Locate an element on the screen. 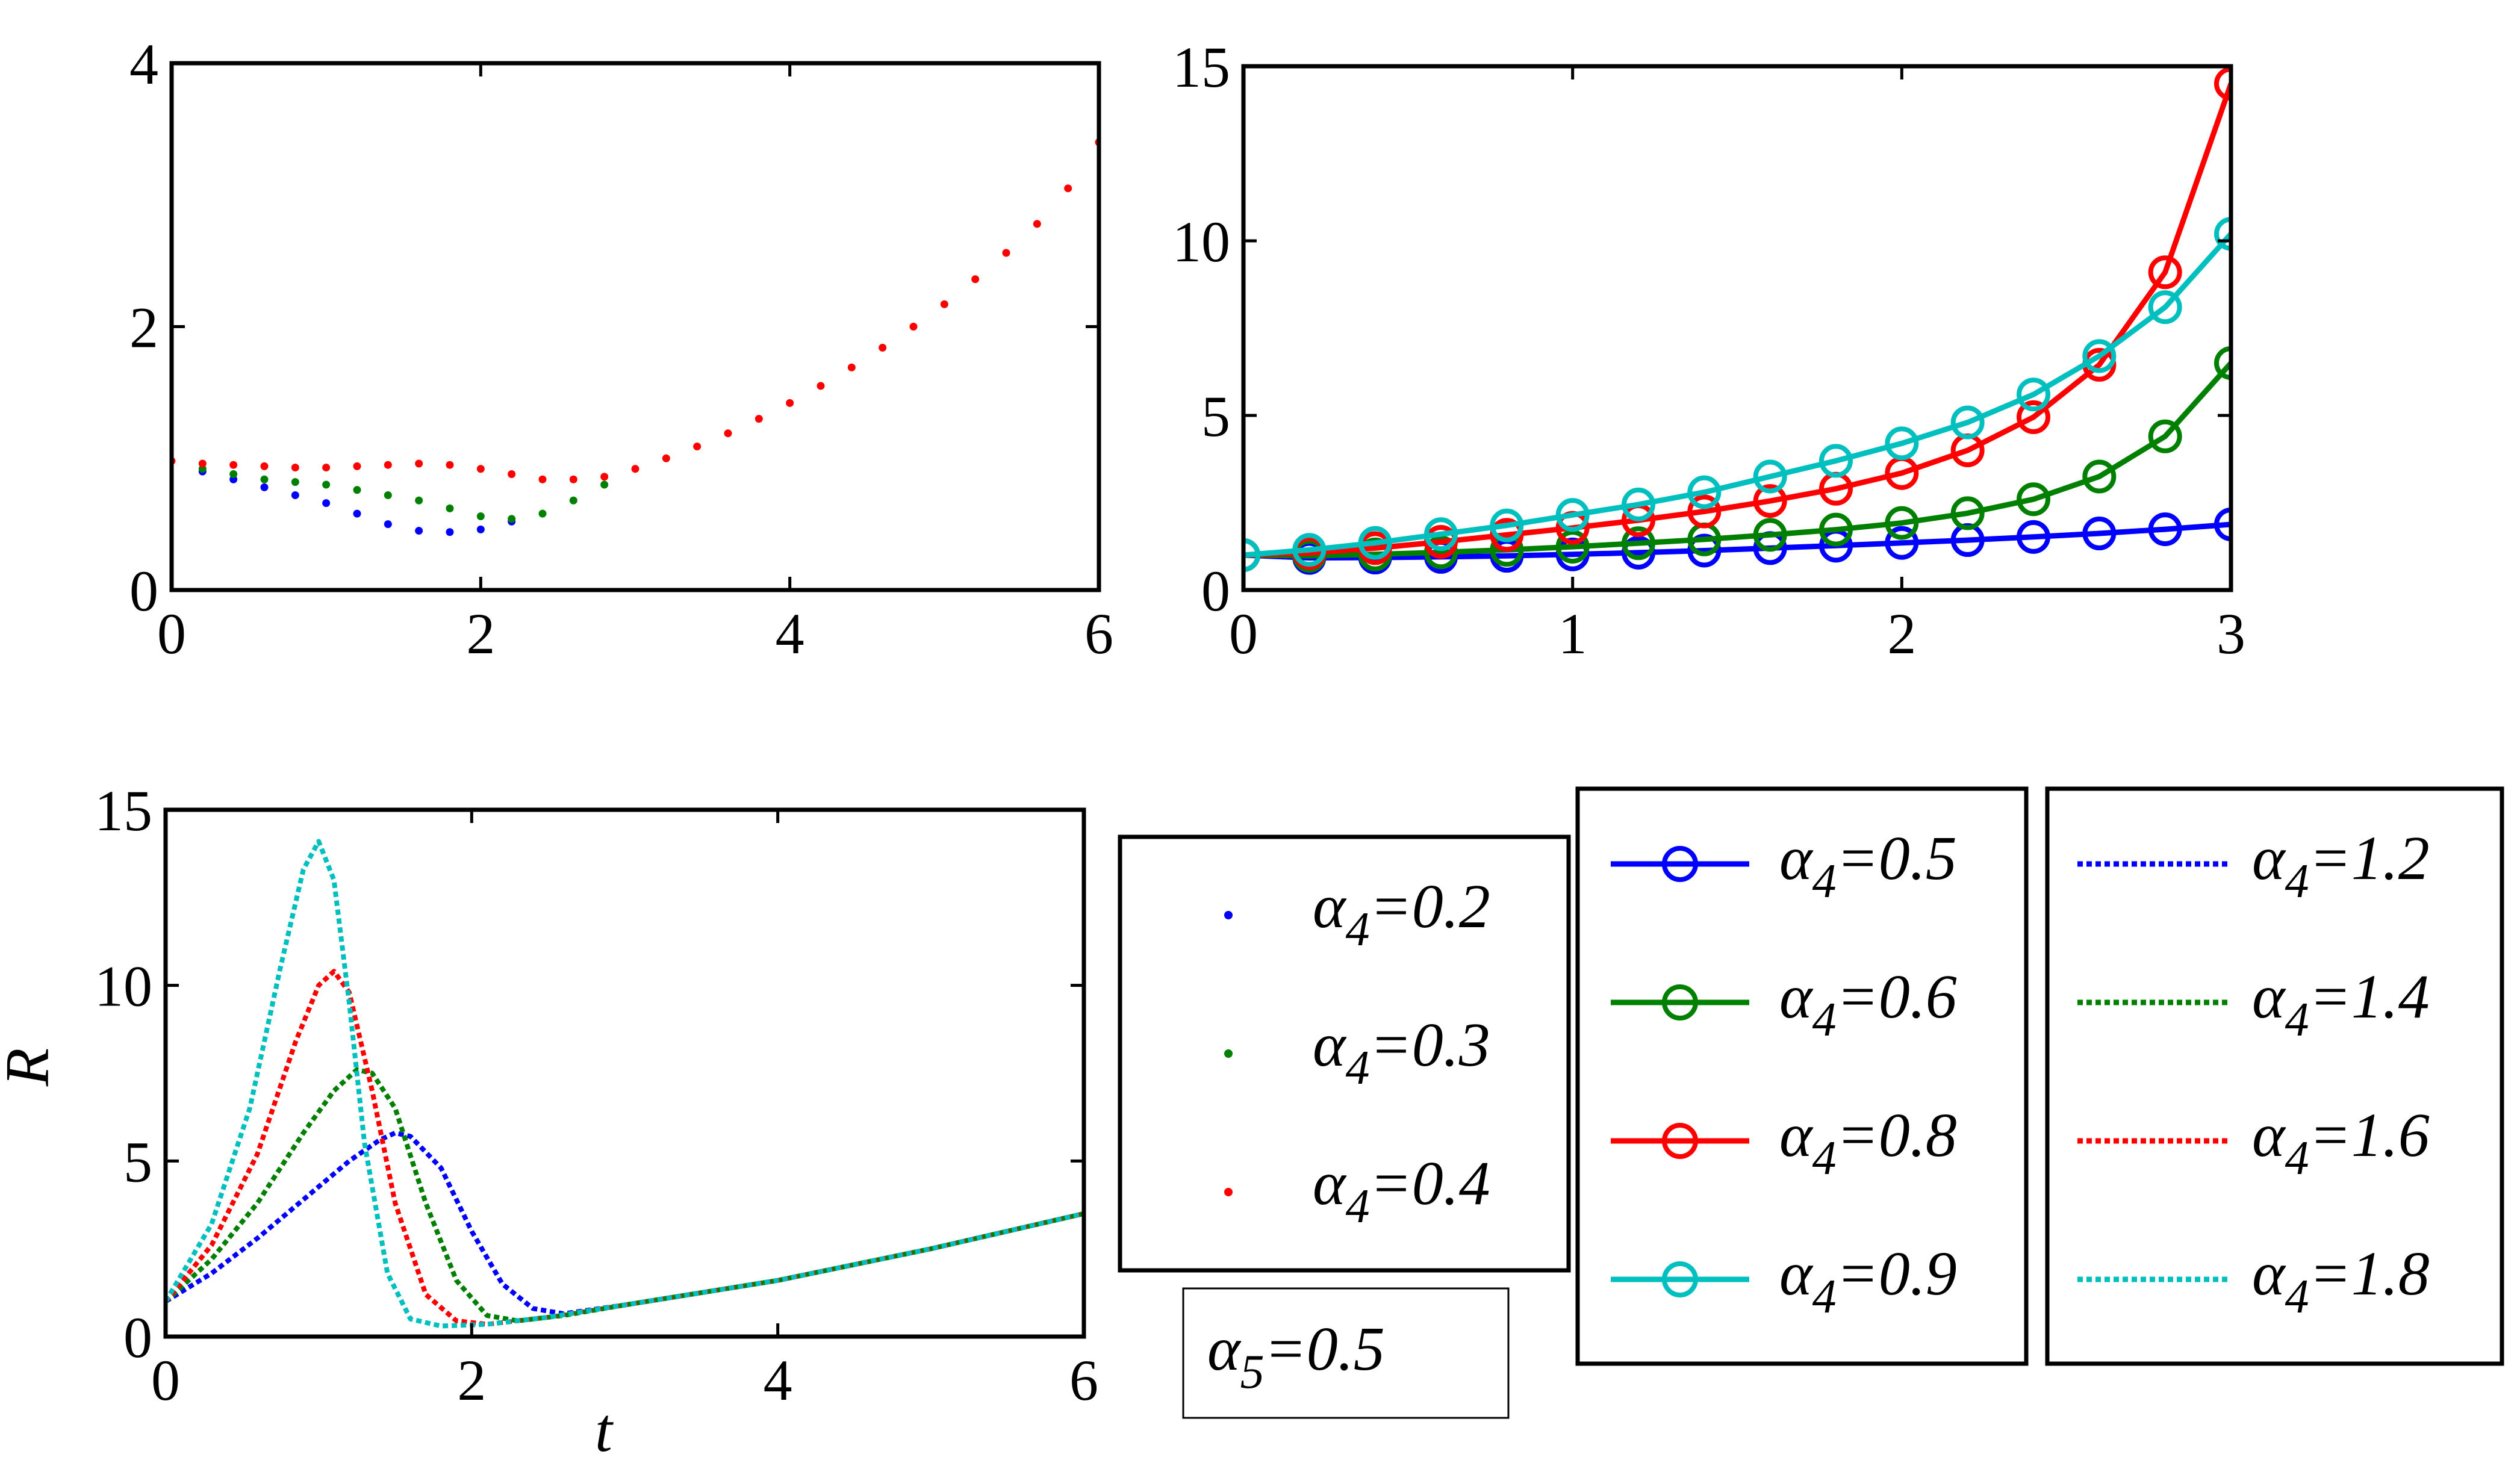 The height and width of the screenshot is (1460, 2520). x-axis-label: t is located at coordinates (605, 1428).